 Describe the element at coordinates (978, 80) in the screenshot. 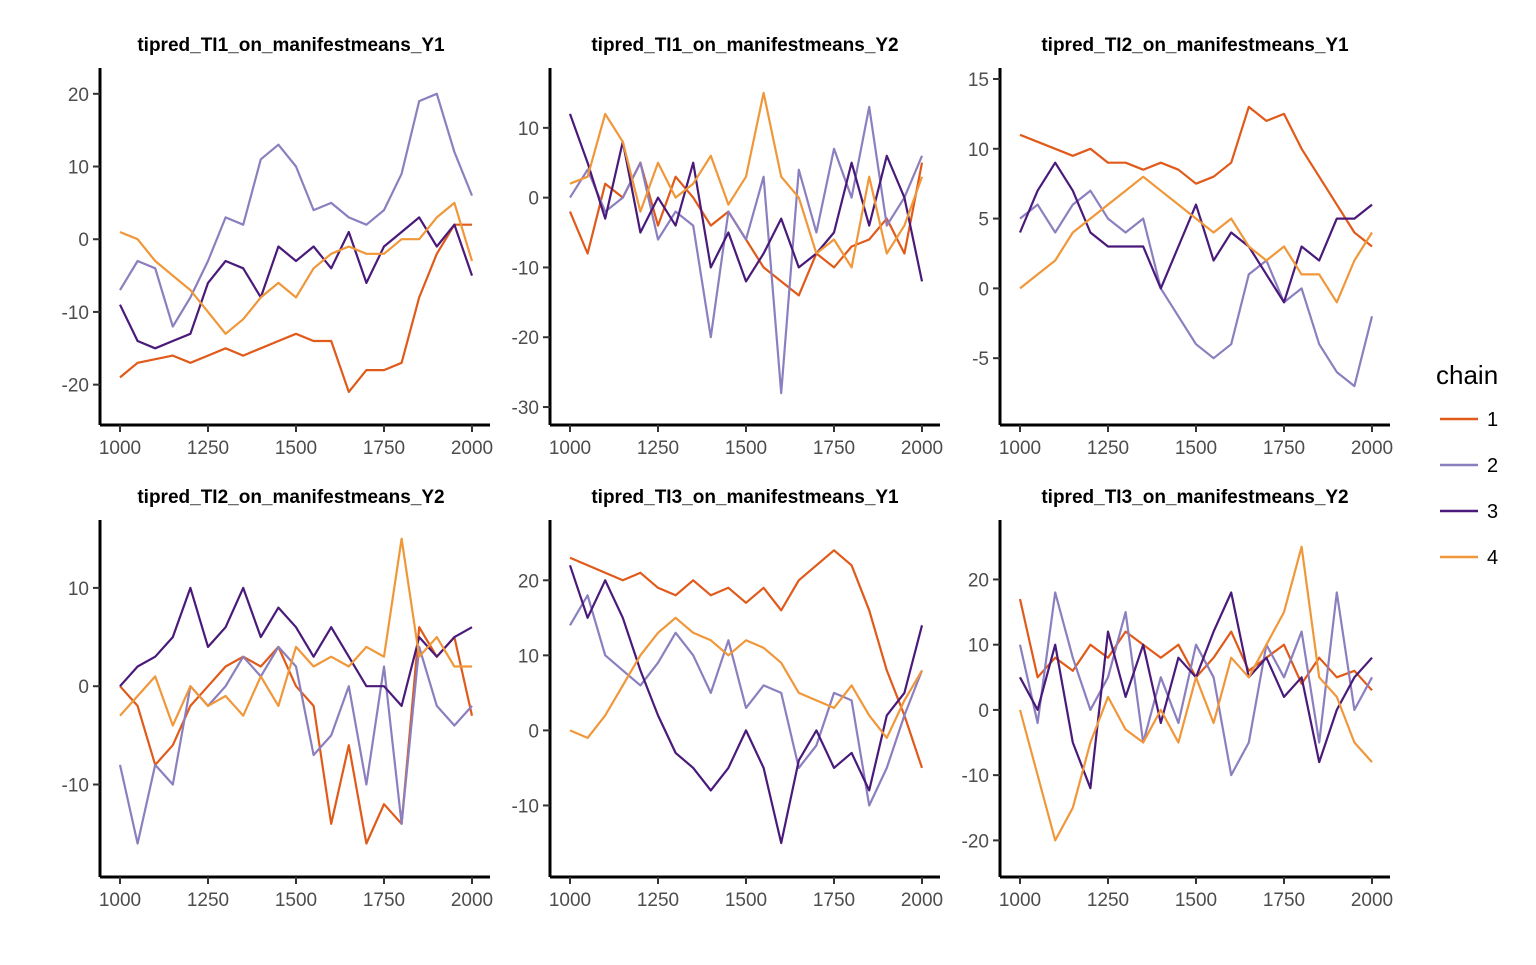

I see `y-tick-label: 15` at that location.